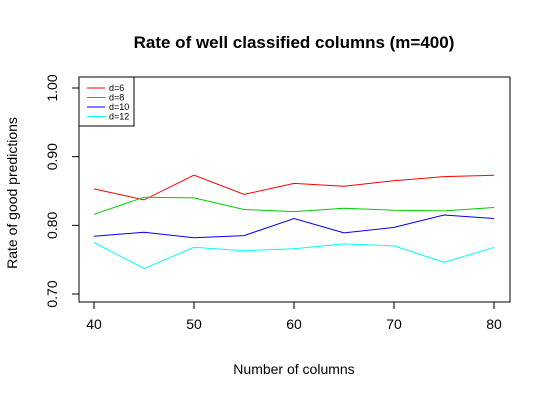  What do you see at coordinates (52, 224) in the screenshot?
I see `y-tick-label: 0.80` at bounding box center [52, 224].